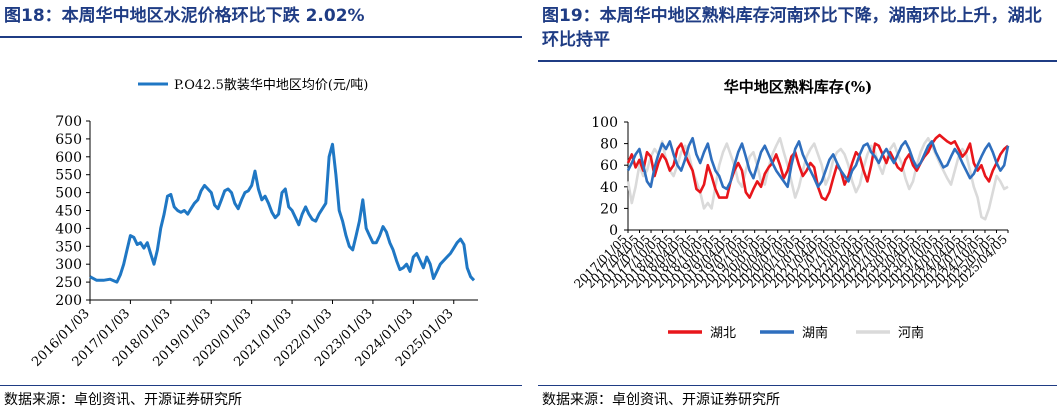 The width and height of the screenshot is (1057, 414). What do you see at coordinates (796, 333) in the screenshot?
I see `chart-legend: 湖北 湖南 河南` at bounding box center [796, 333].